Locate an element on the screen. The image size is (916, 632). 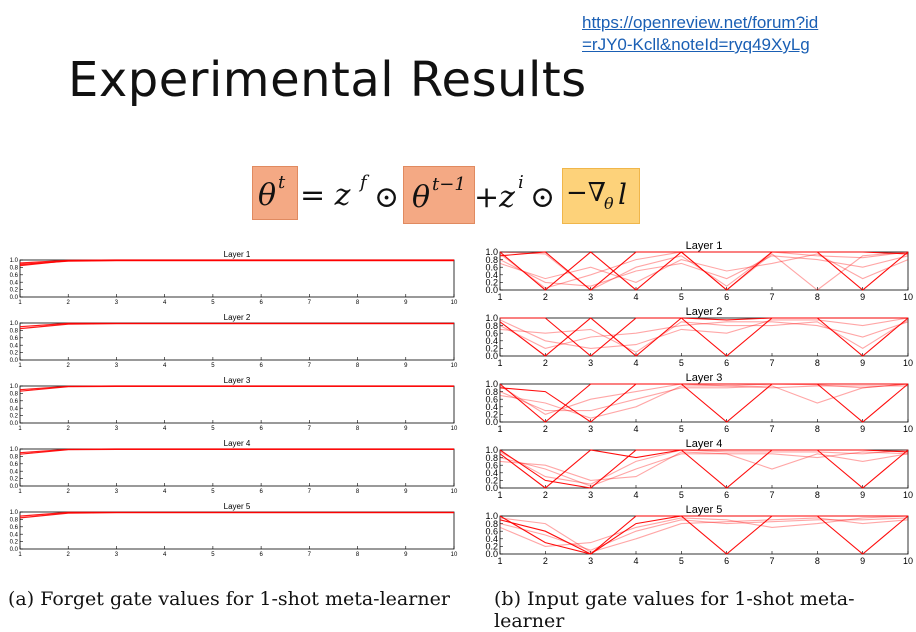
chart-b-5-ytick-label: 1.0 is located at coordinates (491, 516).